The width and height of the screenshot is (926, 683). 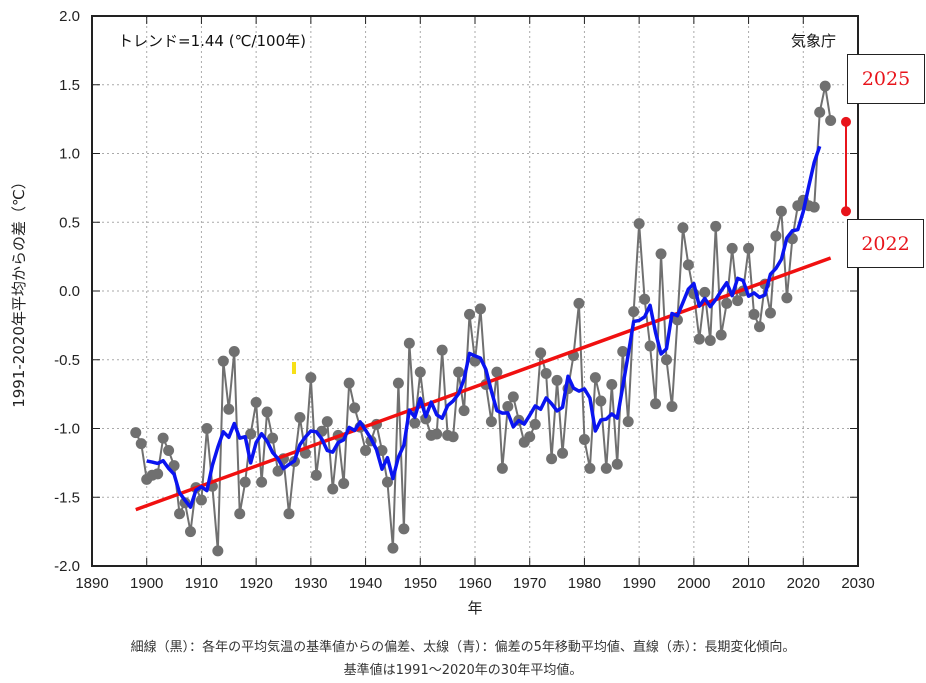 What do you see at coordinates (69, 85) in the screenshot?
I see `y-tick-label: 1.5` at bounding box center [69, 85].